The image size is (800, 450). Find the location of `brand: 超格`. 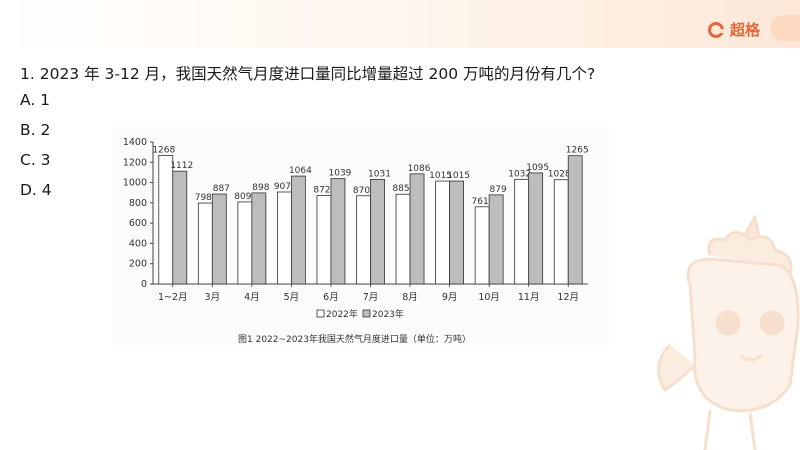

brand: 超格 is located at coordinates (733, 29).